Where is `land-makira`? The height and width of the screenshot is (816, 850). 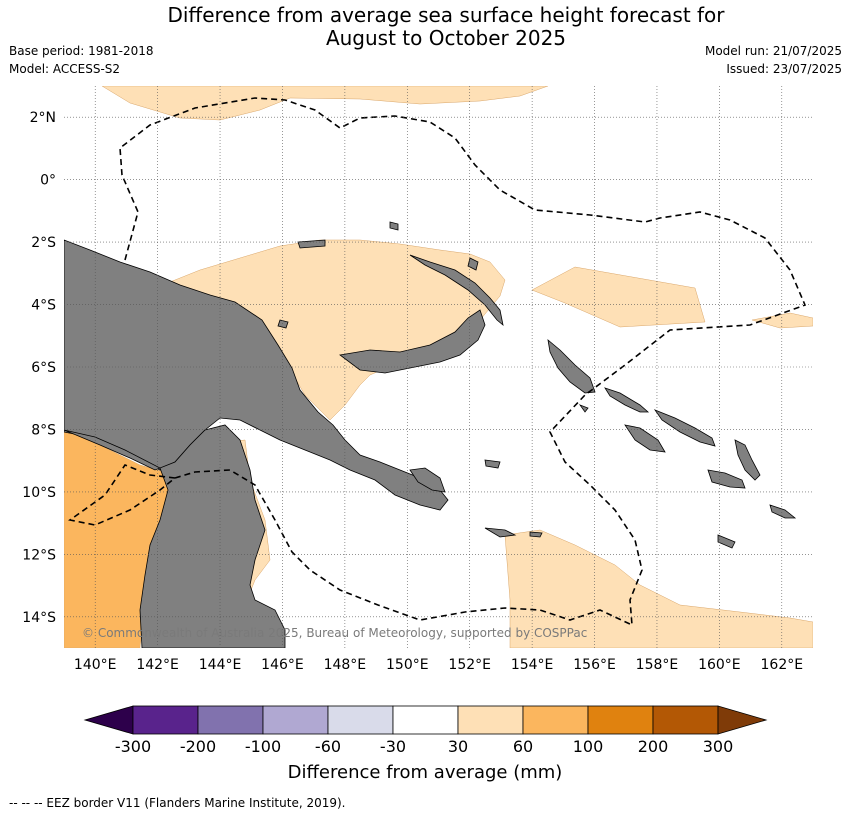
land-makira is located at coordinates (726, 479).